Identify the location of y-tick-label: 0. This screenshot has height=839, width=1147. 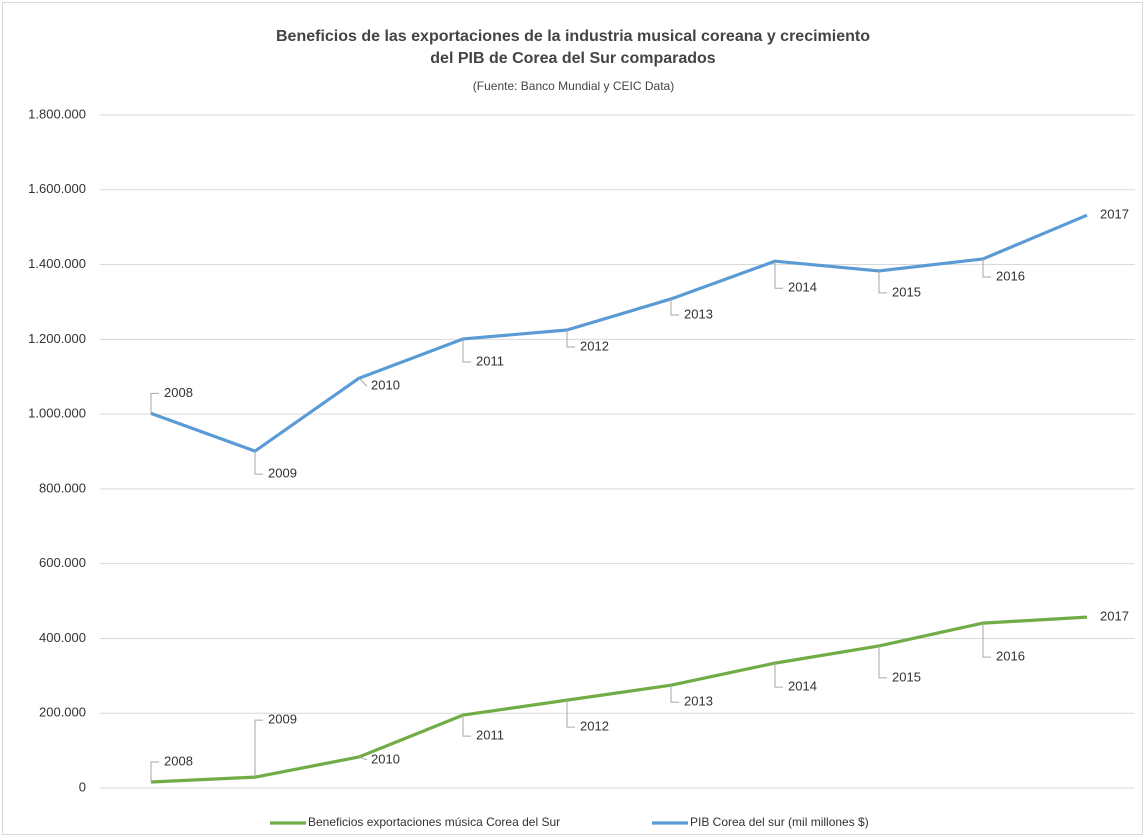
(82, 786).